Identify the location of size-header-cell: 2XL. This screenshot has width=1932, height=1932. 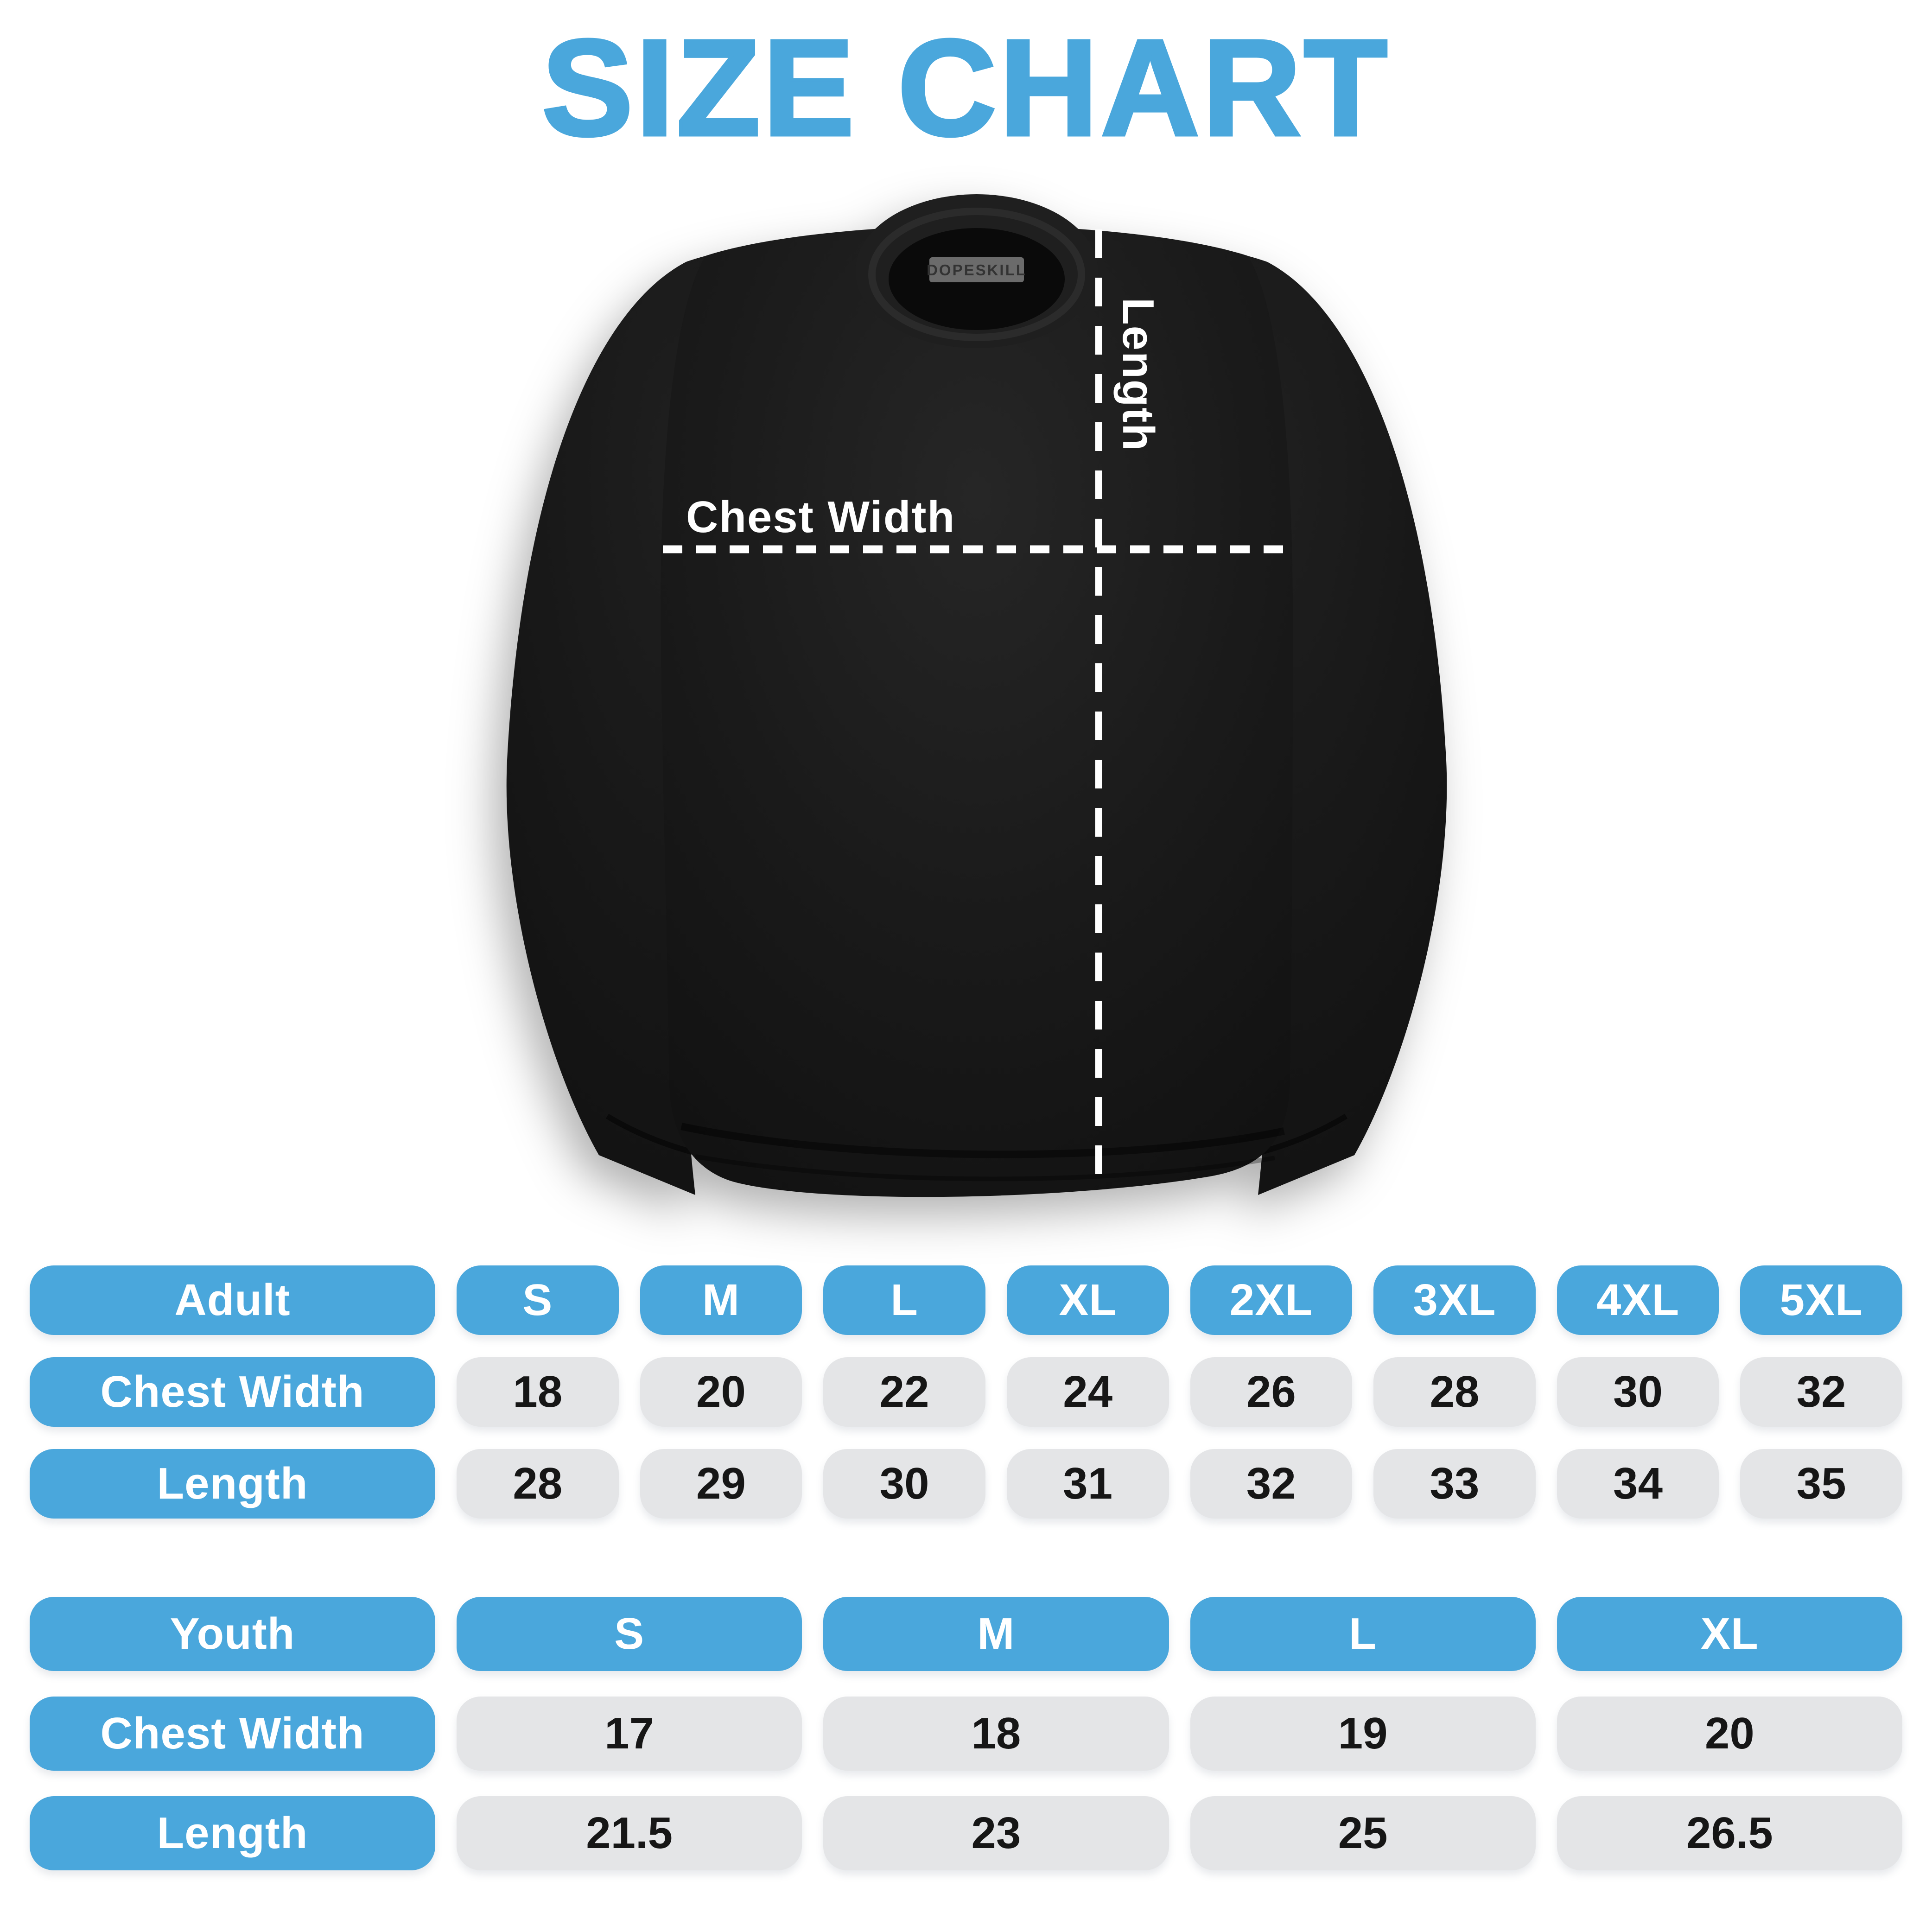
(1271, 1300).